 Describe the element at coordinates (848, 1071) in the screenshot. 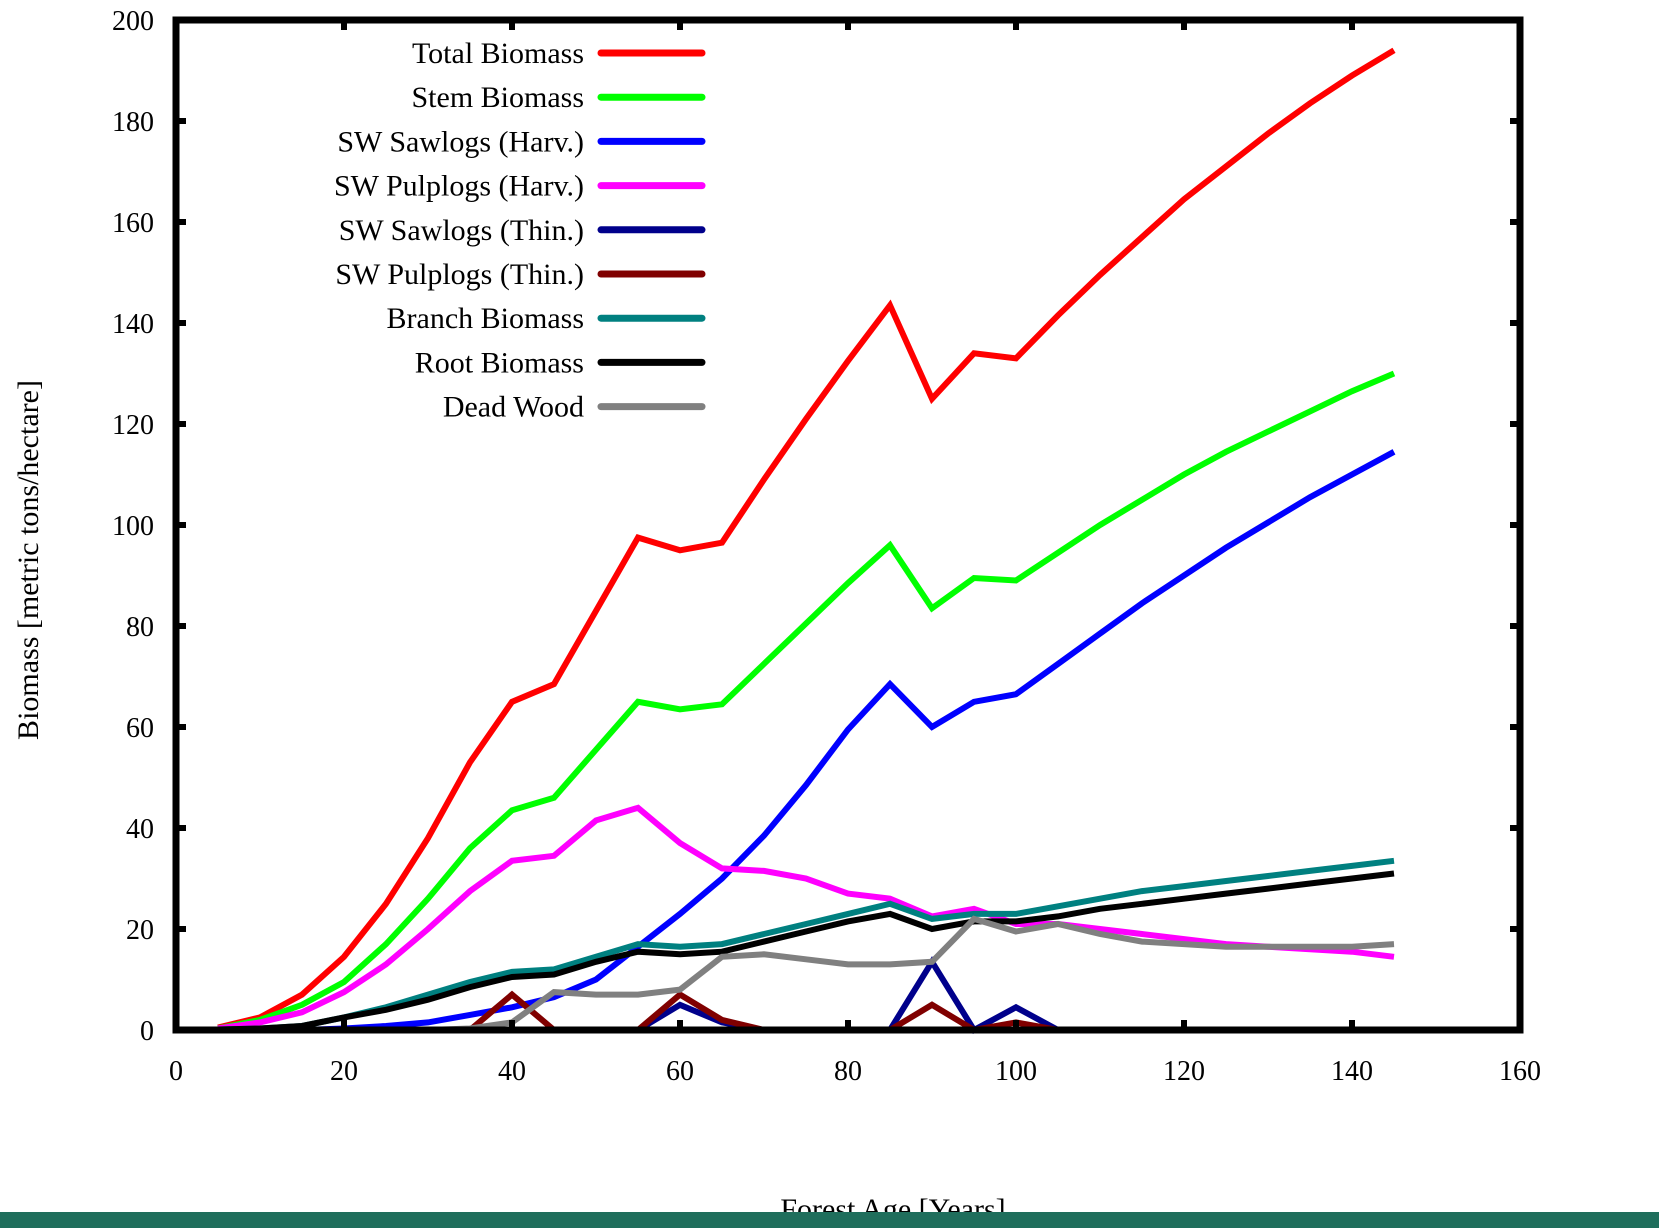

I see `x-tick-label: 80` at that location.